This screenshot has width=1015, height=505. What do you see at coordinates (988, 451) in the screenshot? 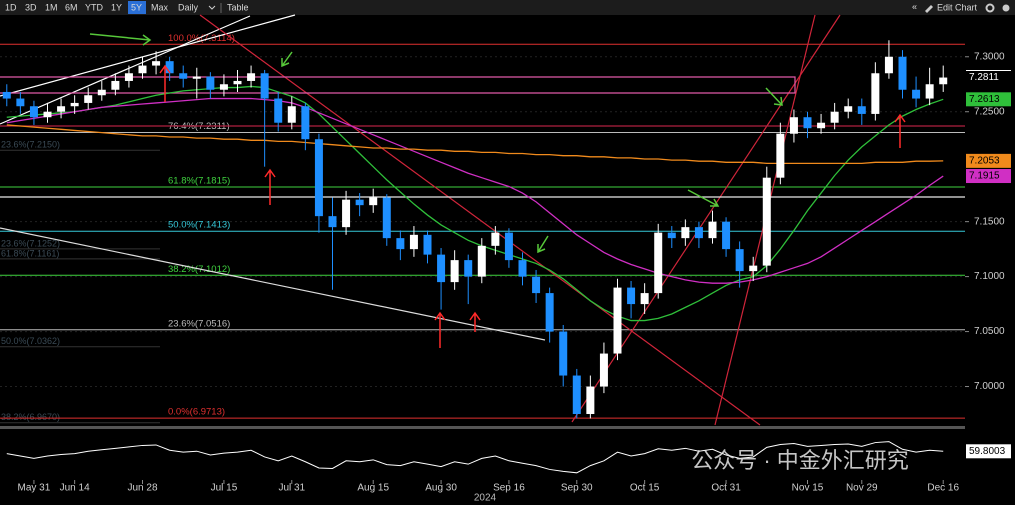
I see `rsi-marker-box` at bounding box center [988, 451].